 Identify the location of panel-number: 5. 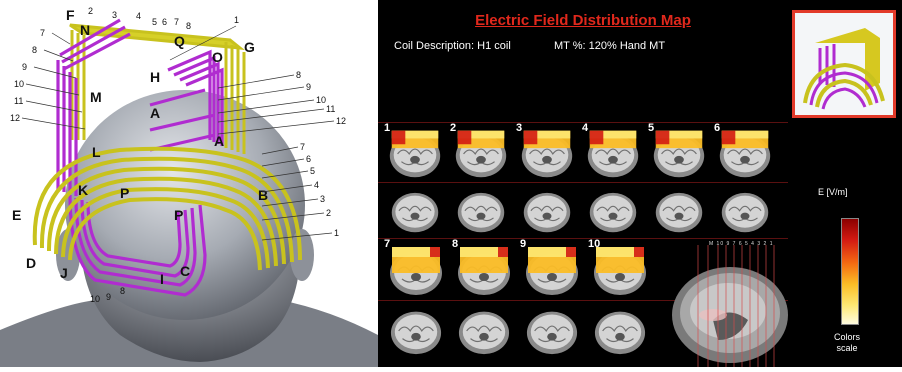
(651, 128).